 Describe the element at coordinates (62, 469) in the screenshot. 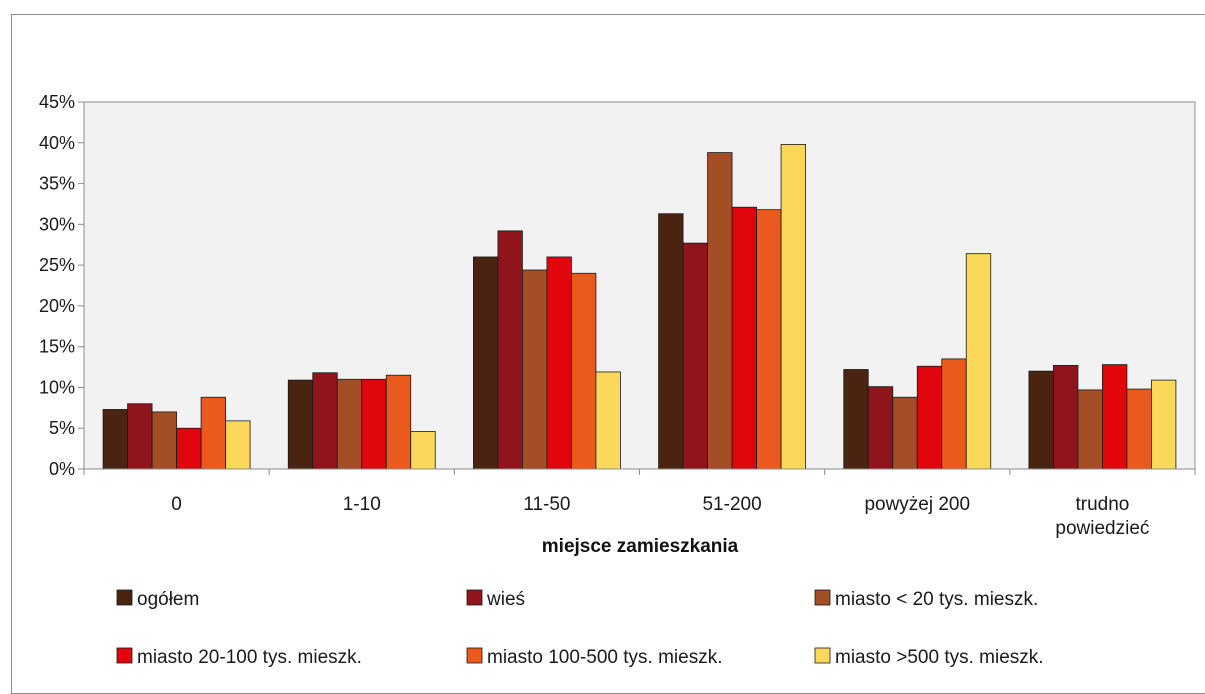

I see `y-tick-label: 0%` at that location.